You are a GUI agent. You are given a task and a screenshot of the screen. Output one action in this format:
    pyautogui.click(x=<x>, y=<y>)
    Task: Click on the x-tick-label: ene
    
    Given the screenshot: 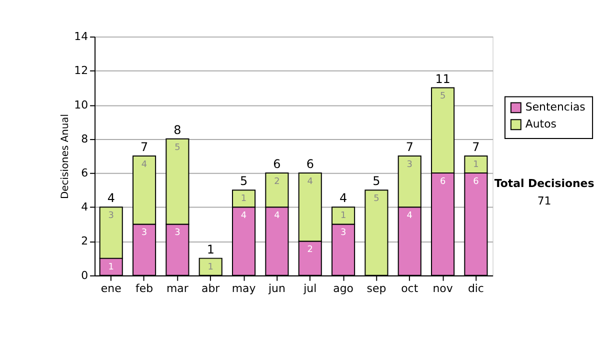 What is the action you would take?
    pyautogui.click(x=111, y=288)
    